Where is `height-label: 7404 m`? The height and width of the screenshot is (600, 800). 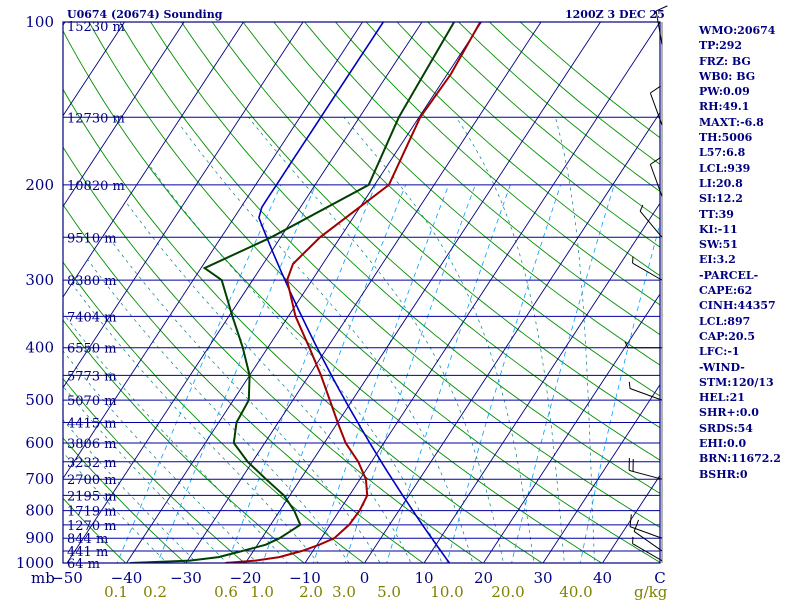
height-label: 7404 m is located at coordinates (92, 317).